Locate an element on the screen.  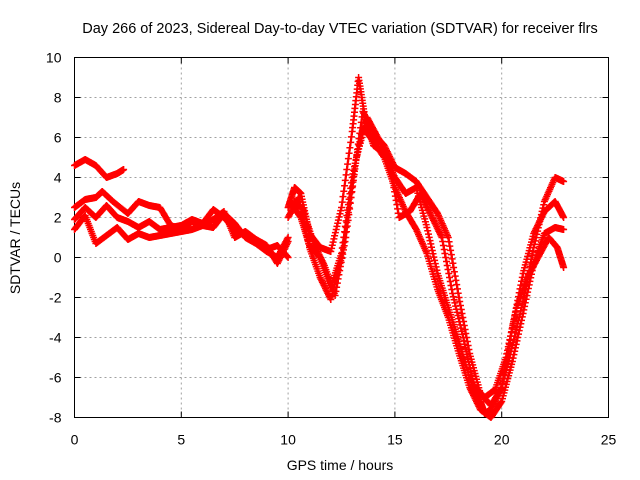
x-tick-label: 15 is located at coordinates (395, 440).